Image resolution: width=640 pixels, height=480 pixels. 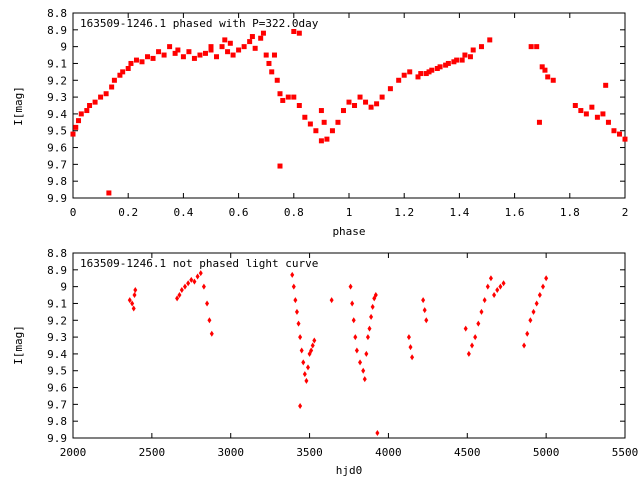 I want to click on unphased-x-tick-labels: 2000 2500 3000 3500 4000 4500 5000 5500, so click(x=349, y=452).